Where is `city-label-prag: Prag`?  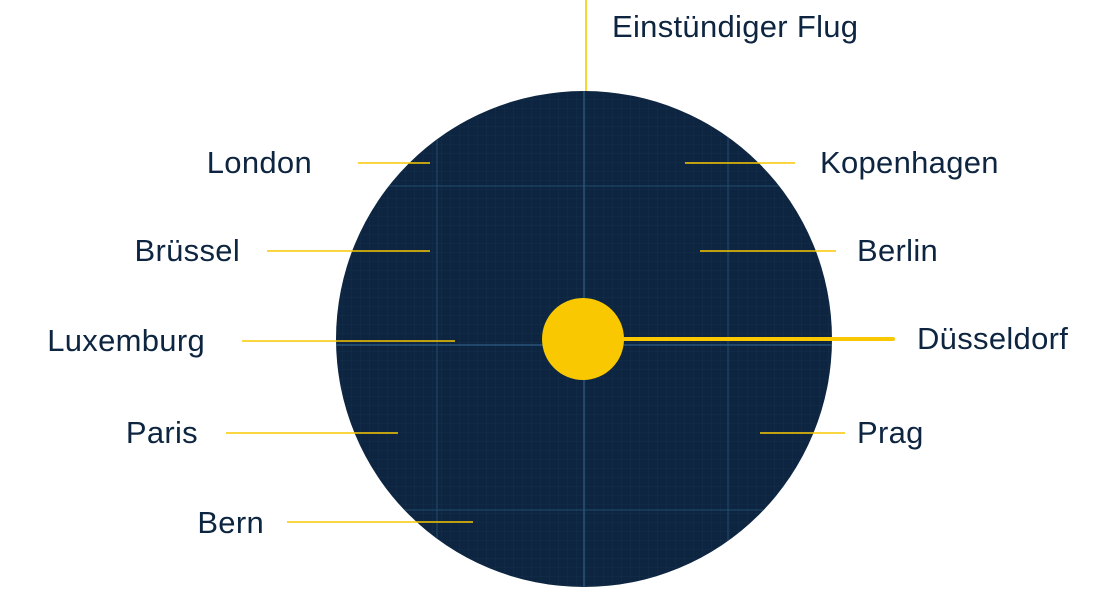 city-label-prag: Prag is located at coordinates (890, 432).